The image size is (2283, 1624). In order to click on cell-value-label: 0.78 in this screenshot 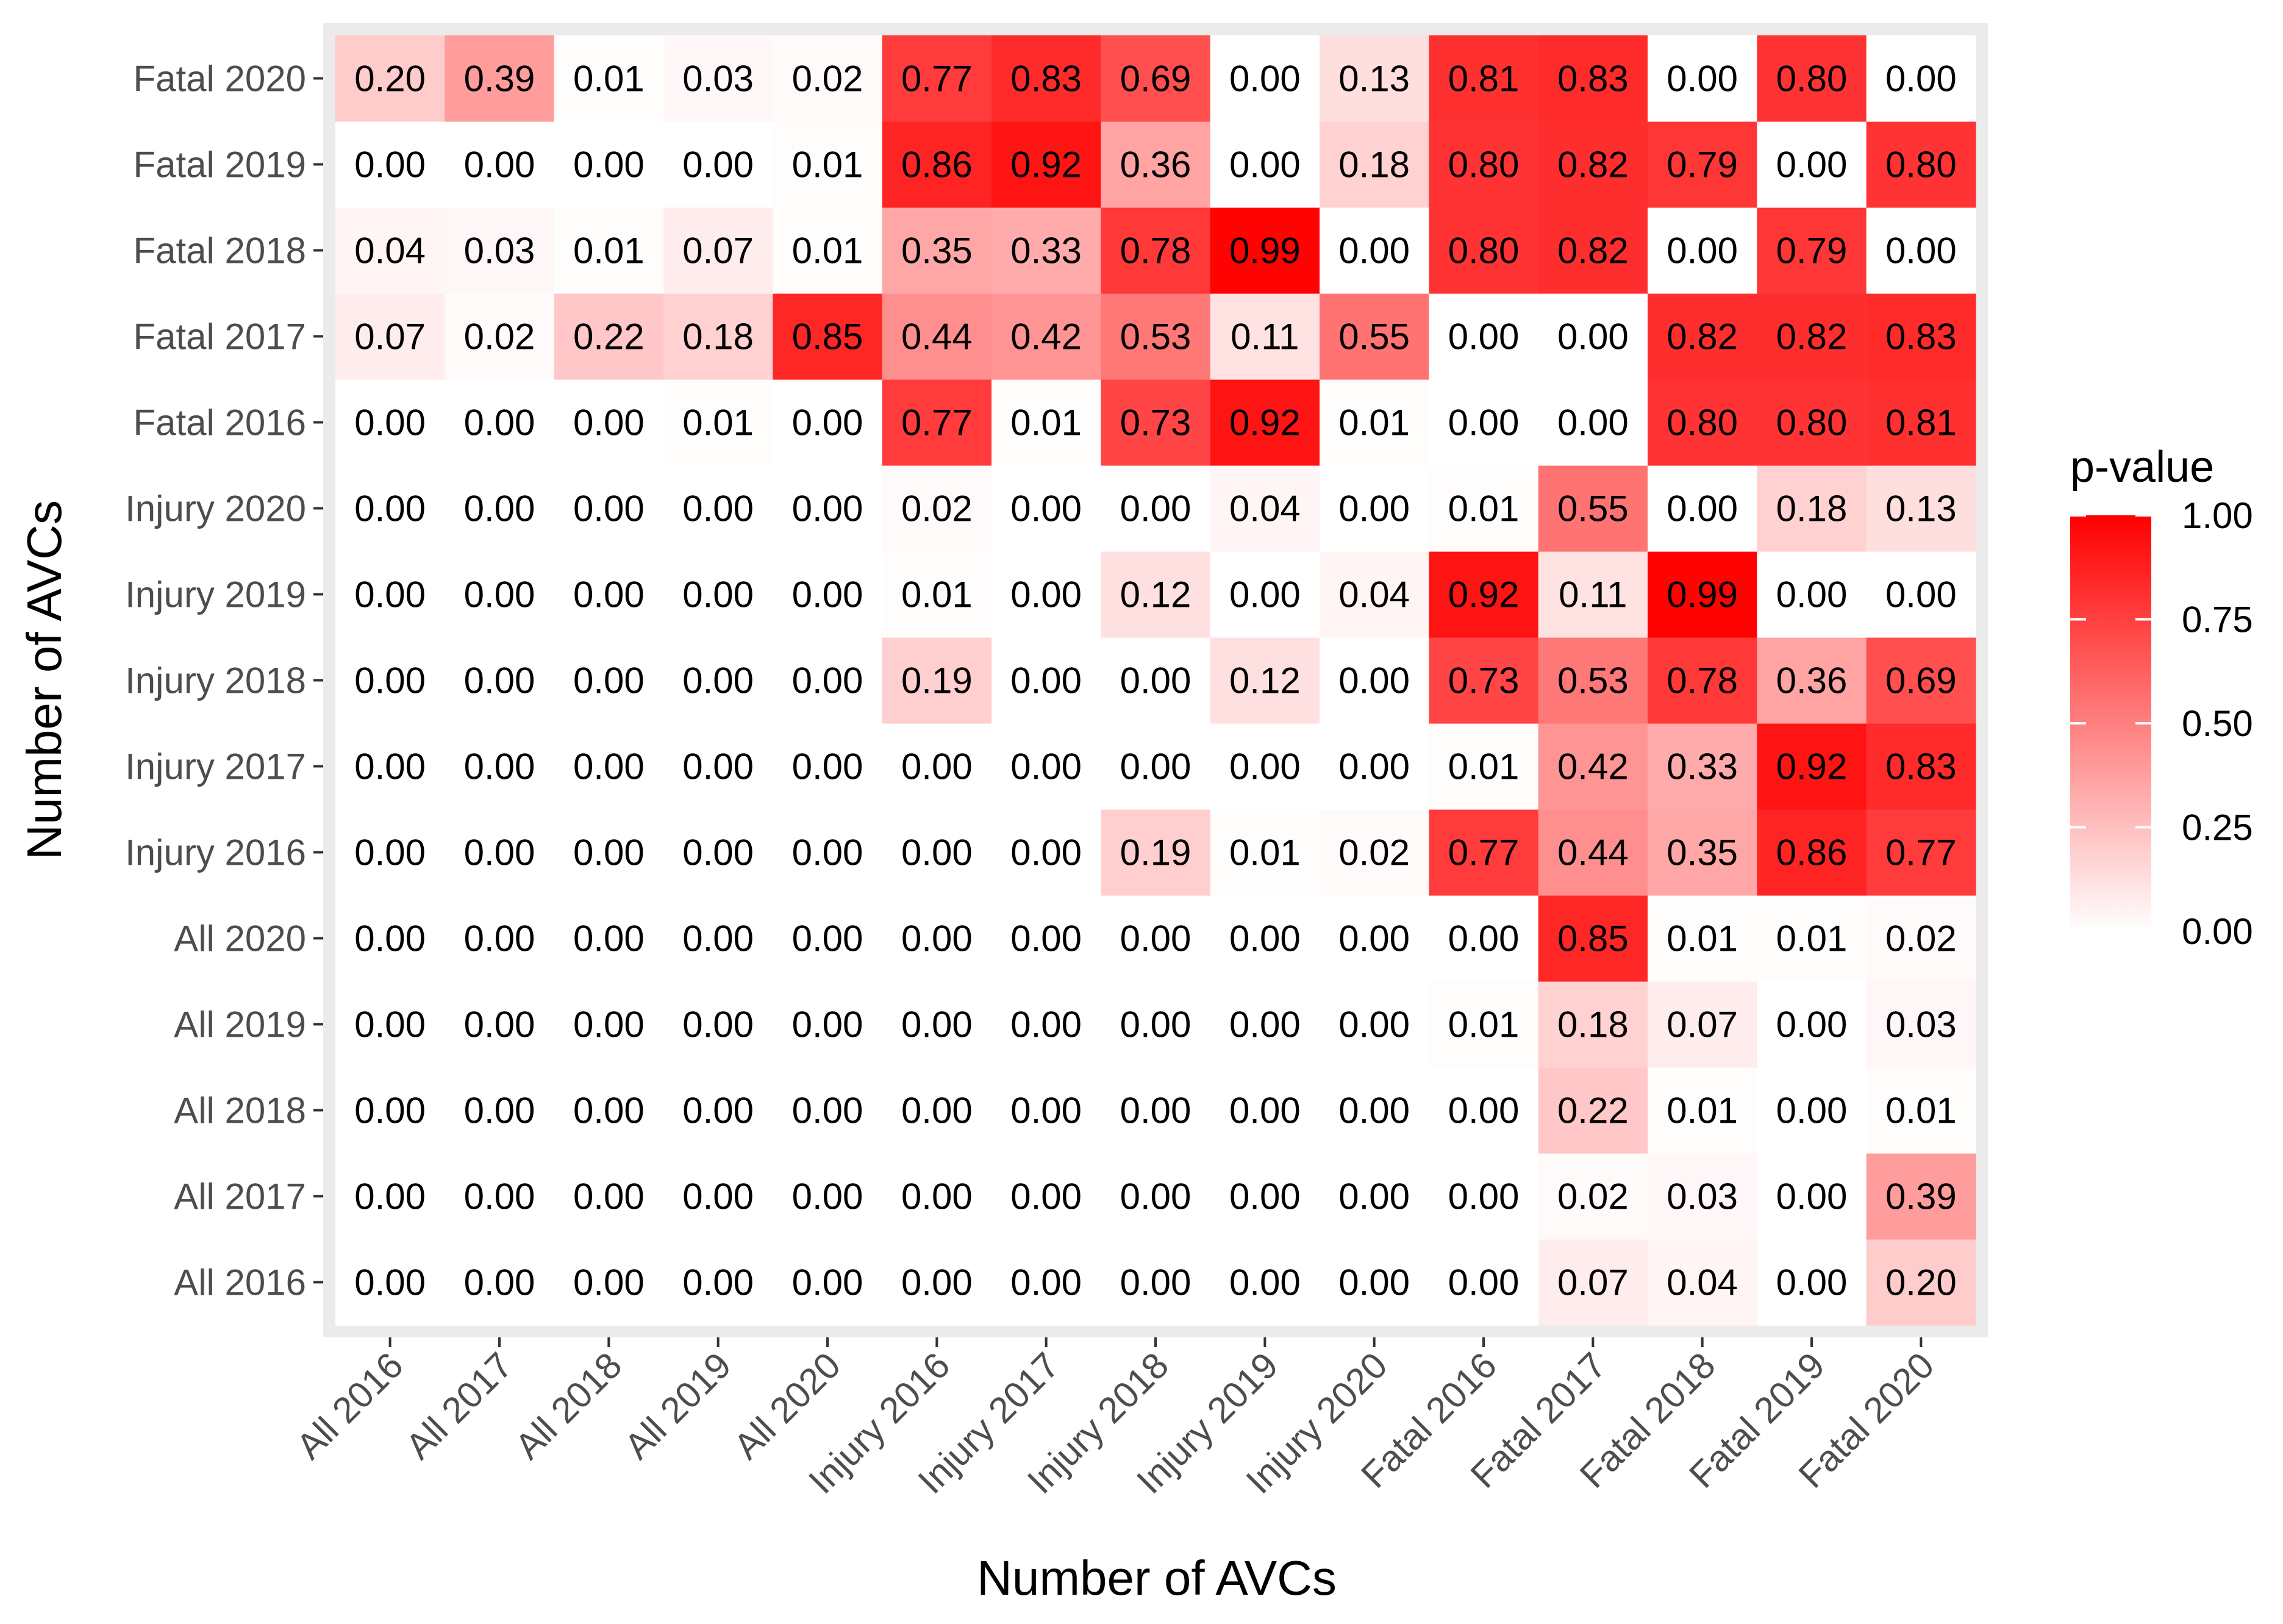, I will do `click(1156, 251)`.